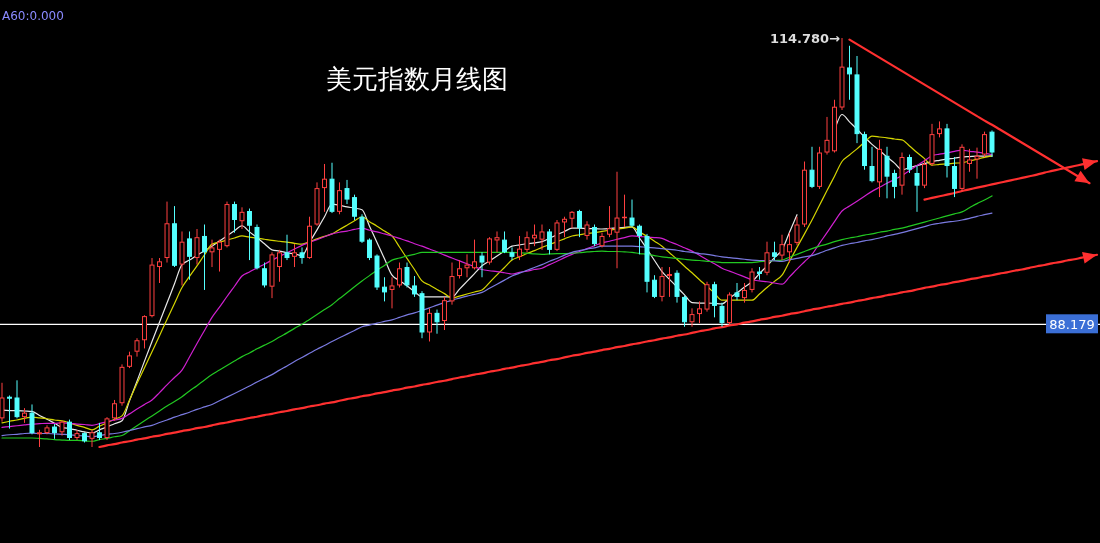 The width and height of the screenshot is (1100, 543). I want to click on text: A60:0.000, so click(33, 16).